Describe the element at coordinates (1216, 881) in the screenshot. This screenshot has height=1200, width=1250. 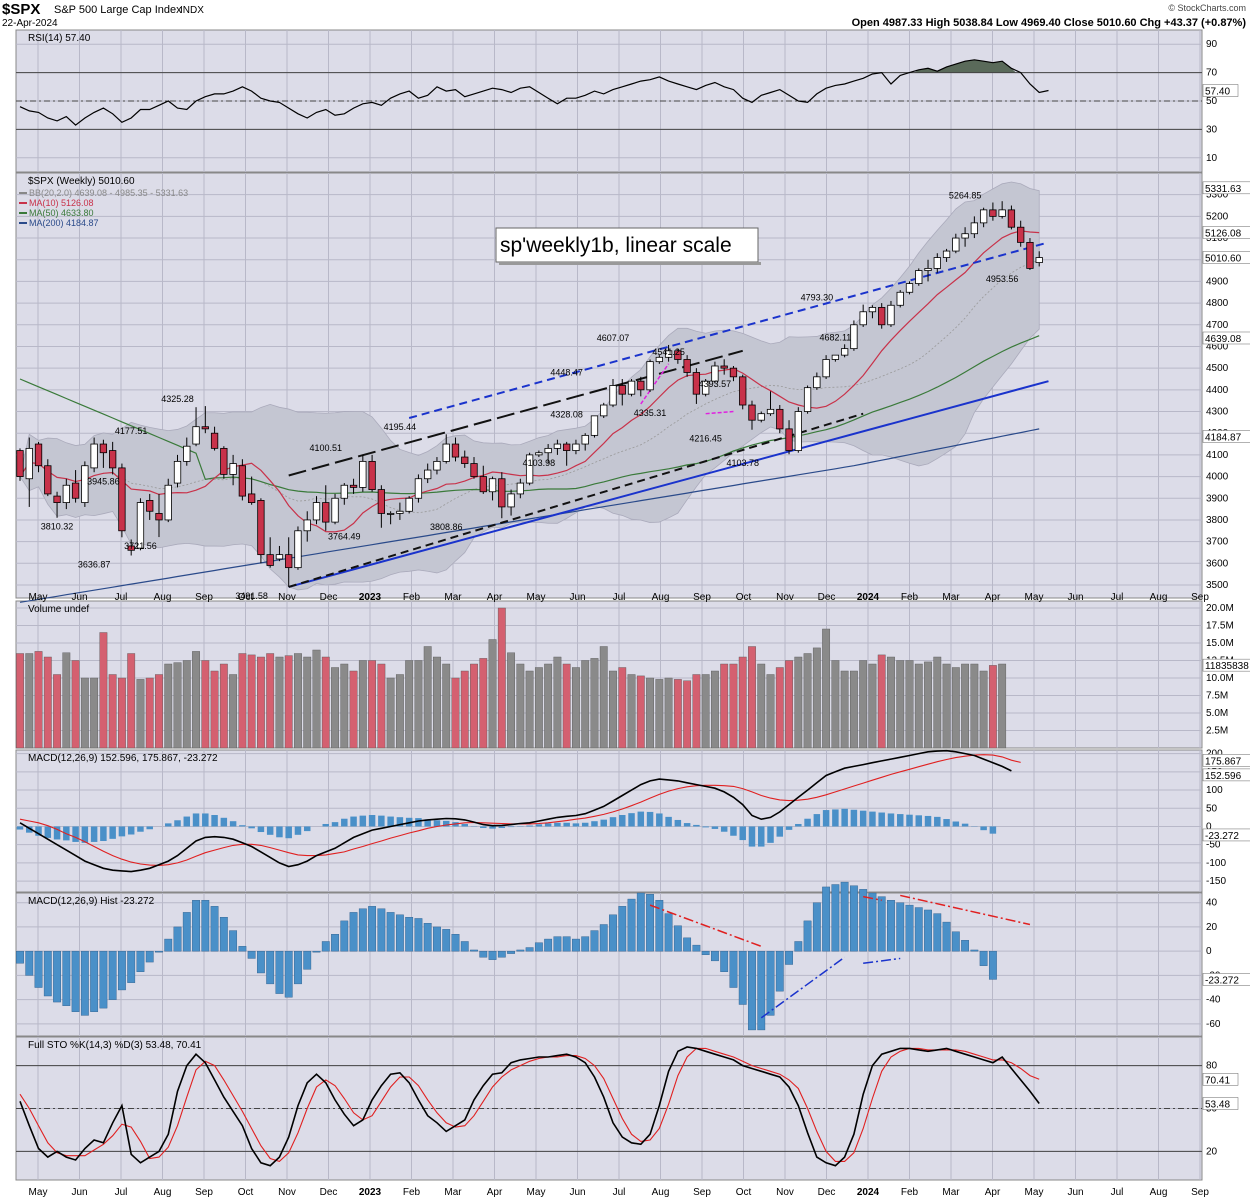
I see `y-tick-label: -150` at that location.